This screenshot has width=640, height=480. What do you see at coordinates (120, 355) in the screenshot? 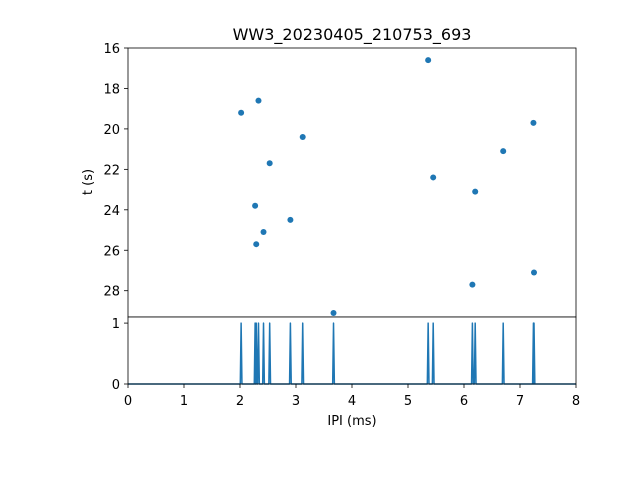
I see `ipi-y-ticks: 01` at bounding box center [120, 355].